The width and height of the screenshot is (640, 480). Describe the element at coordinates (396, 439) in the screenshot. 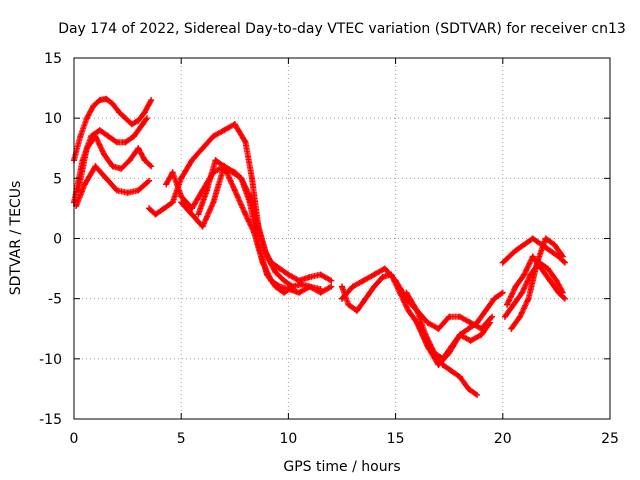

I see `x-tick-label: 15` at that location.